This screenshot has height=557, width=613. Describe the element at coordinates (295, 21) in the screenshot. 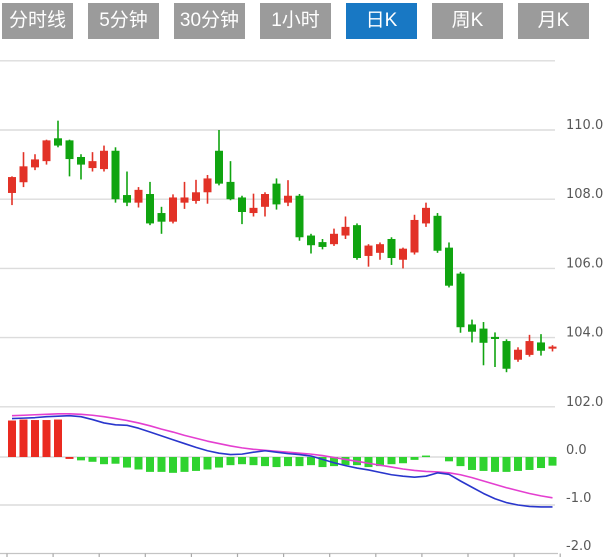

I see `tab-1hour: 1小时` at that location.